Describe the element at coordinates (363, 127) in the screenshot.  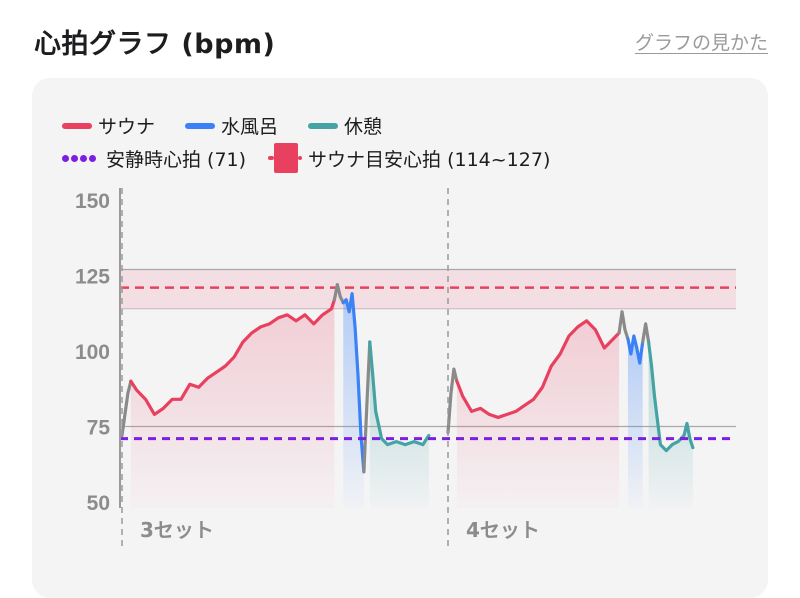
I see `legend-label-rest: 休憩` at that location.